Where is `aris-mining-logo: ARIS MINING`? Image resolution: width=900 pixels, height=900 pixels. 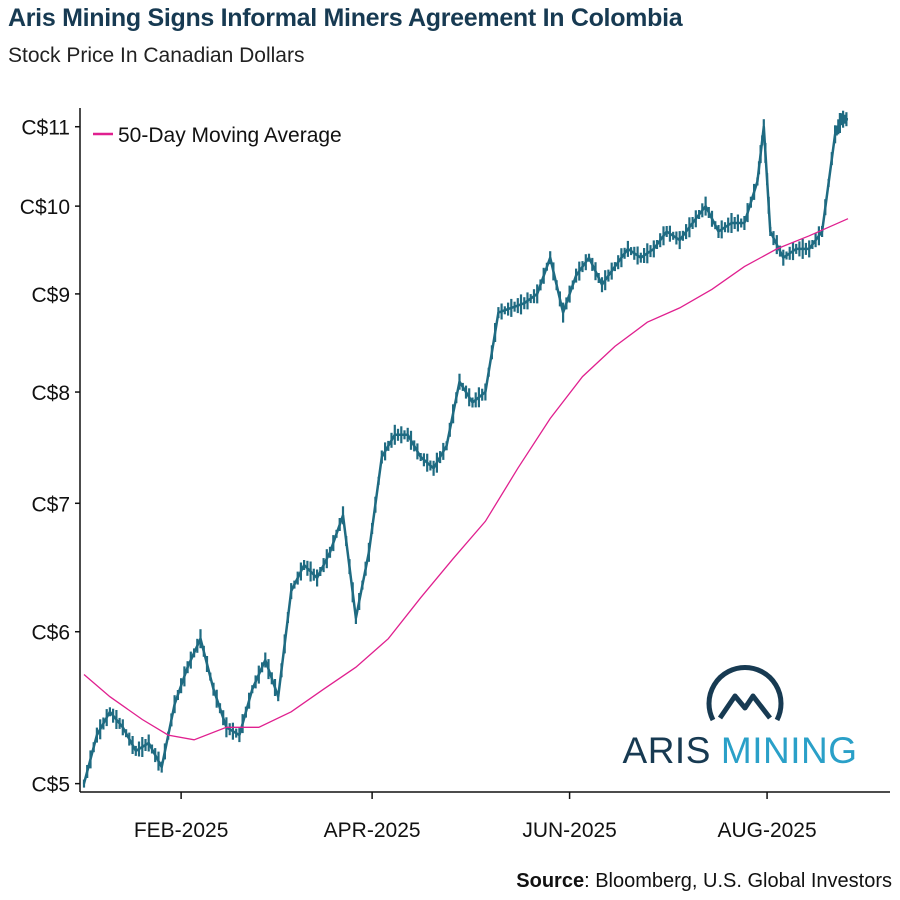
aris-mining-logo: ARIS MINING is located at coordinates (740, 715).